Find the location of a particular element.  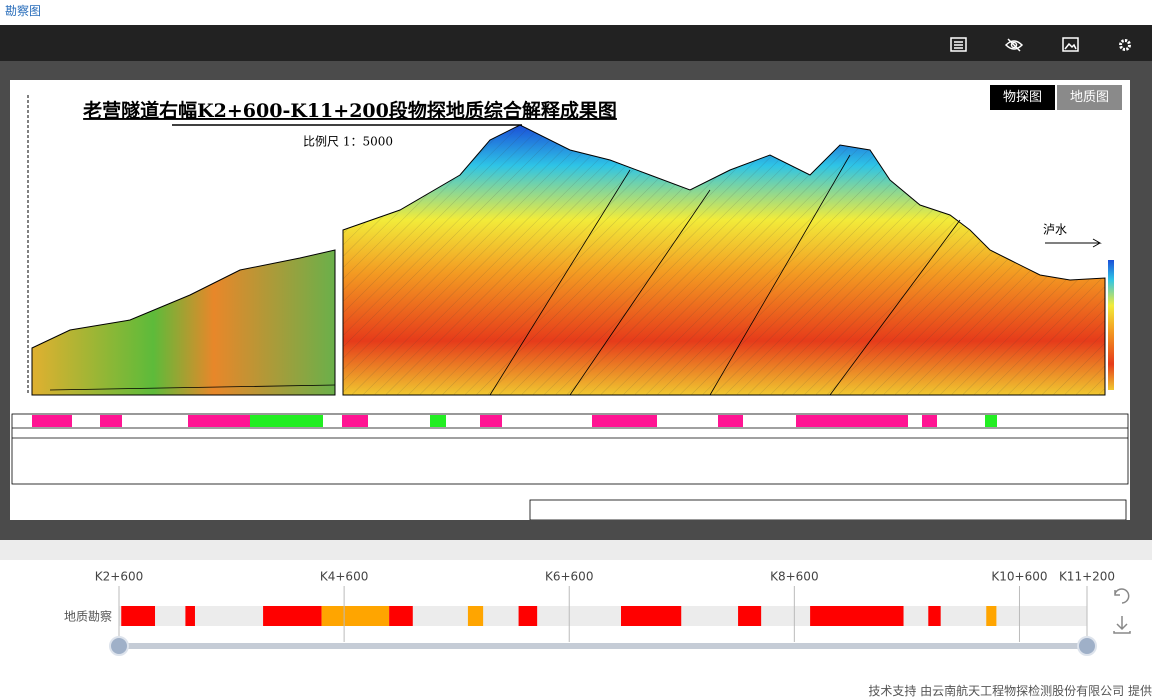

direction-arrow is located at coordinates (1073, 243).